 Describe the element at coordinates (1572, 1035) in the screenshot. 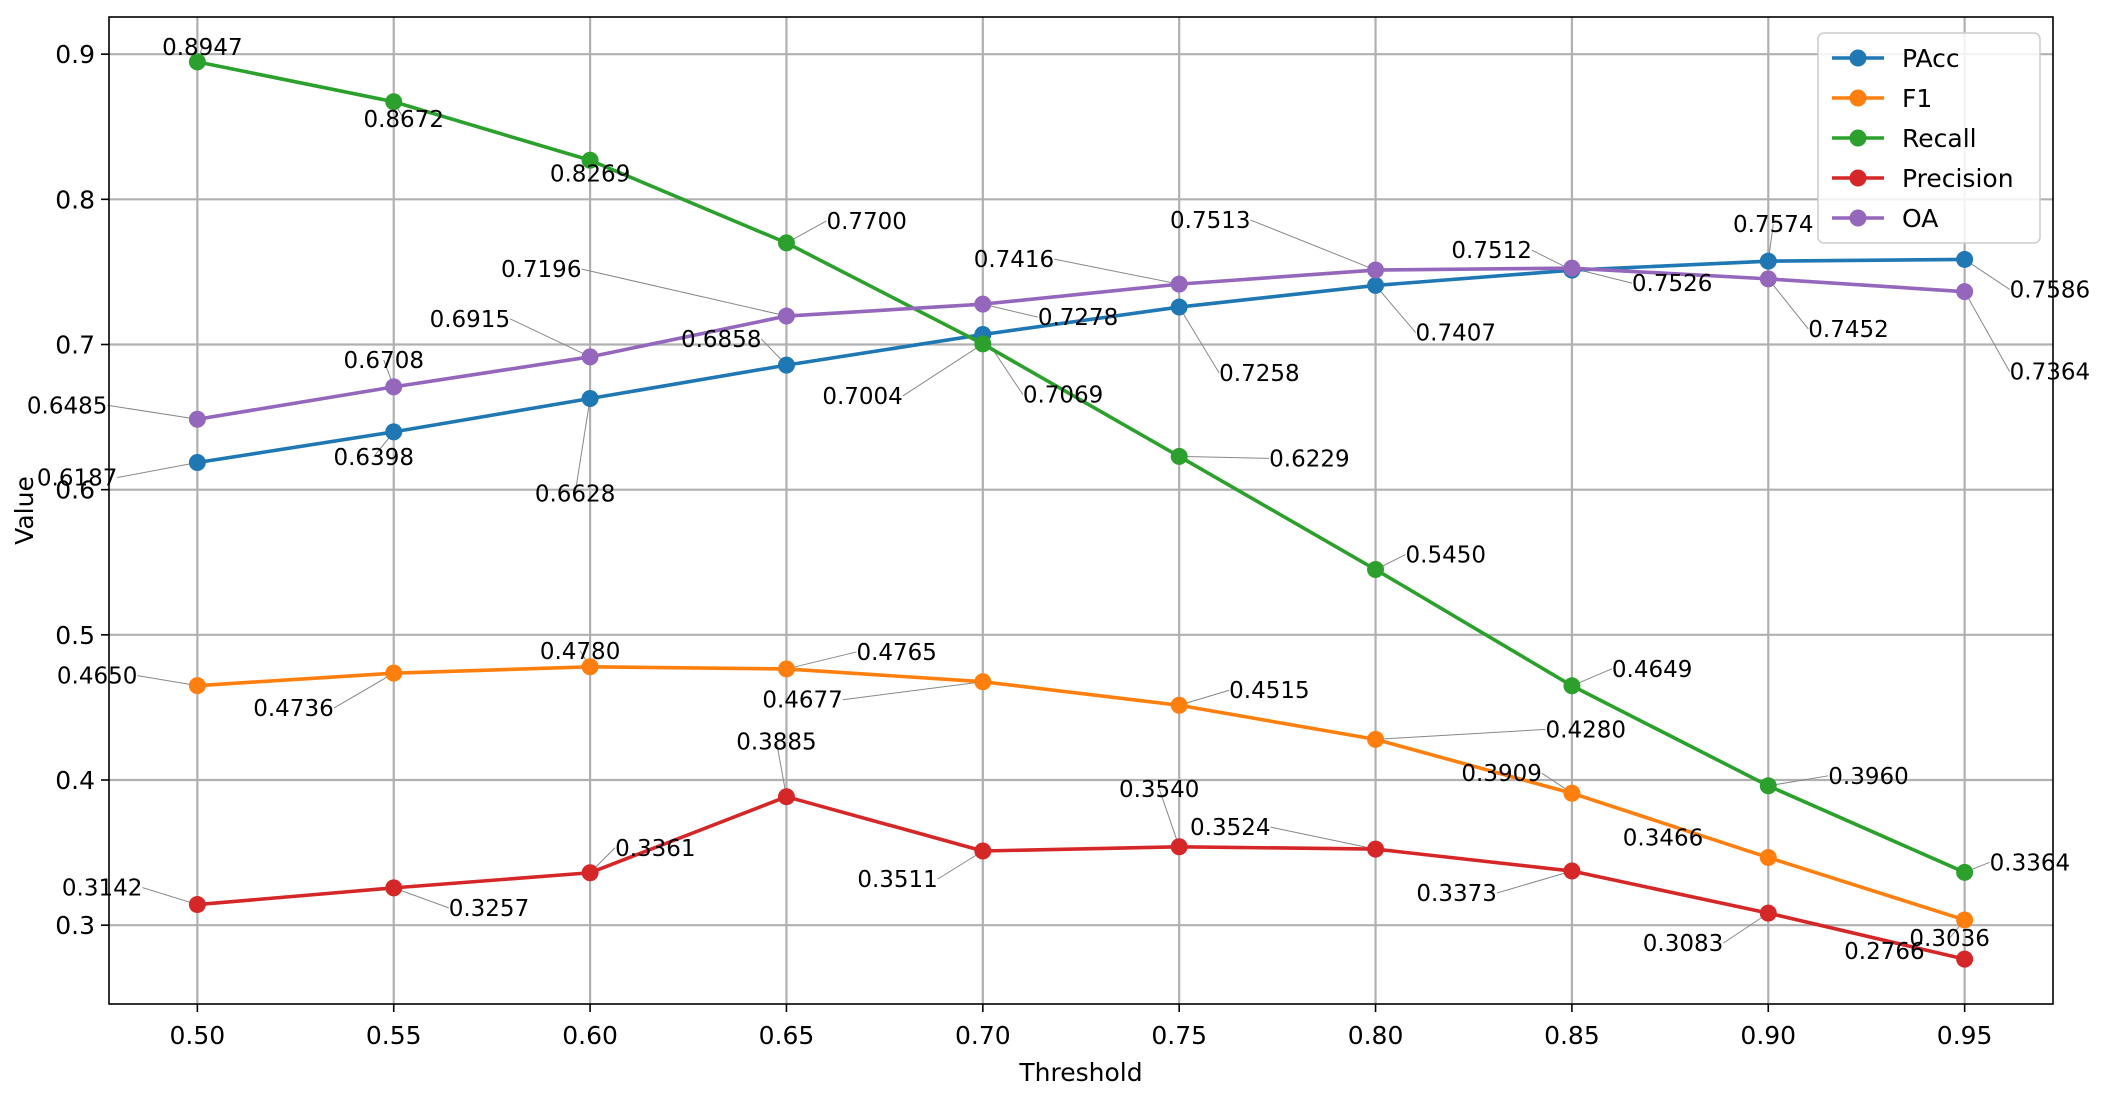

I see `x-tick-label: 0.85` at that location.